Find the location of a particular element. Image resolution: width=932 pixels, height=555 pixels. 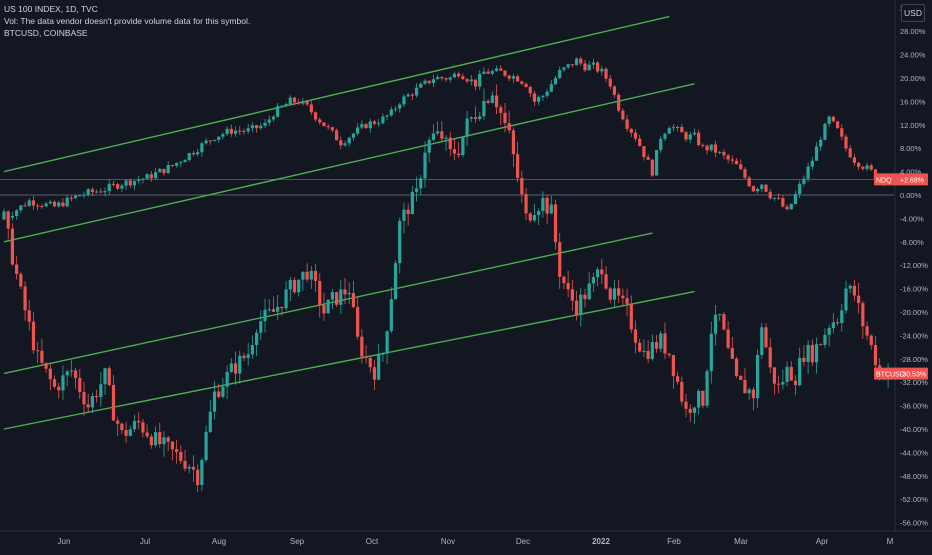

currency-button: USD is located at coordinates (913, 13).